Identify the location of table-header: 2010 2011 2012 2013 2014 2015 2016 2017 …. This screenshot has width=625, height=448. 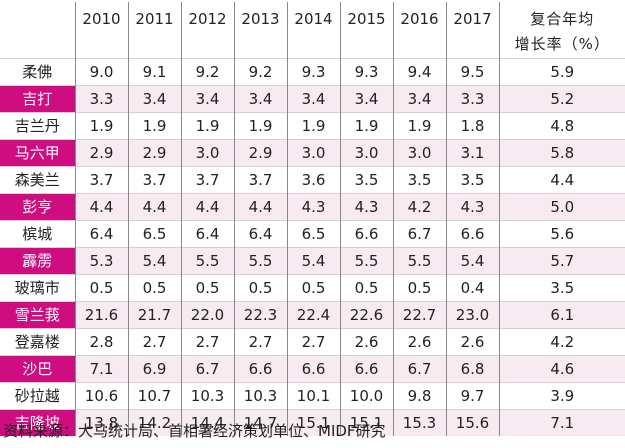
(312, 30).